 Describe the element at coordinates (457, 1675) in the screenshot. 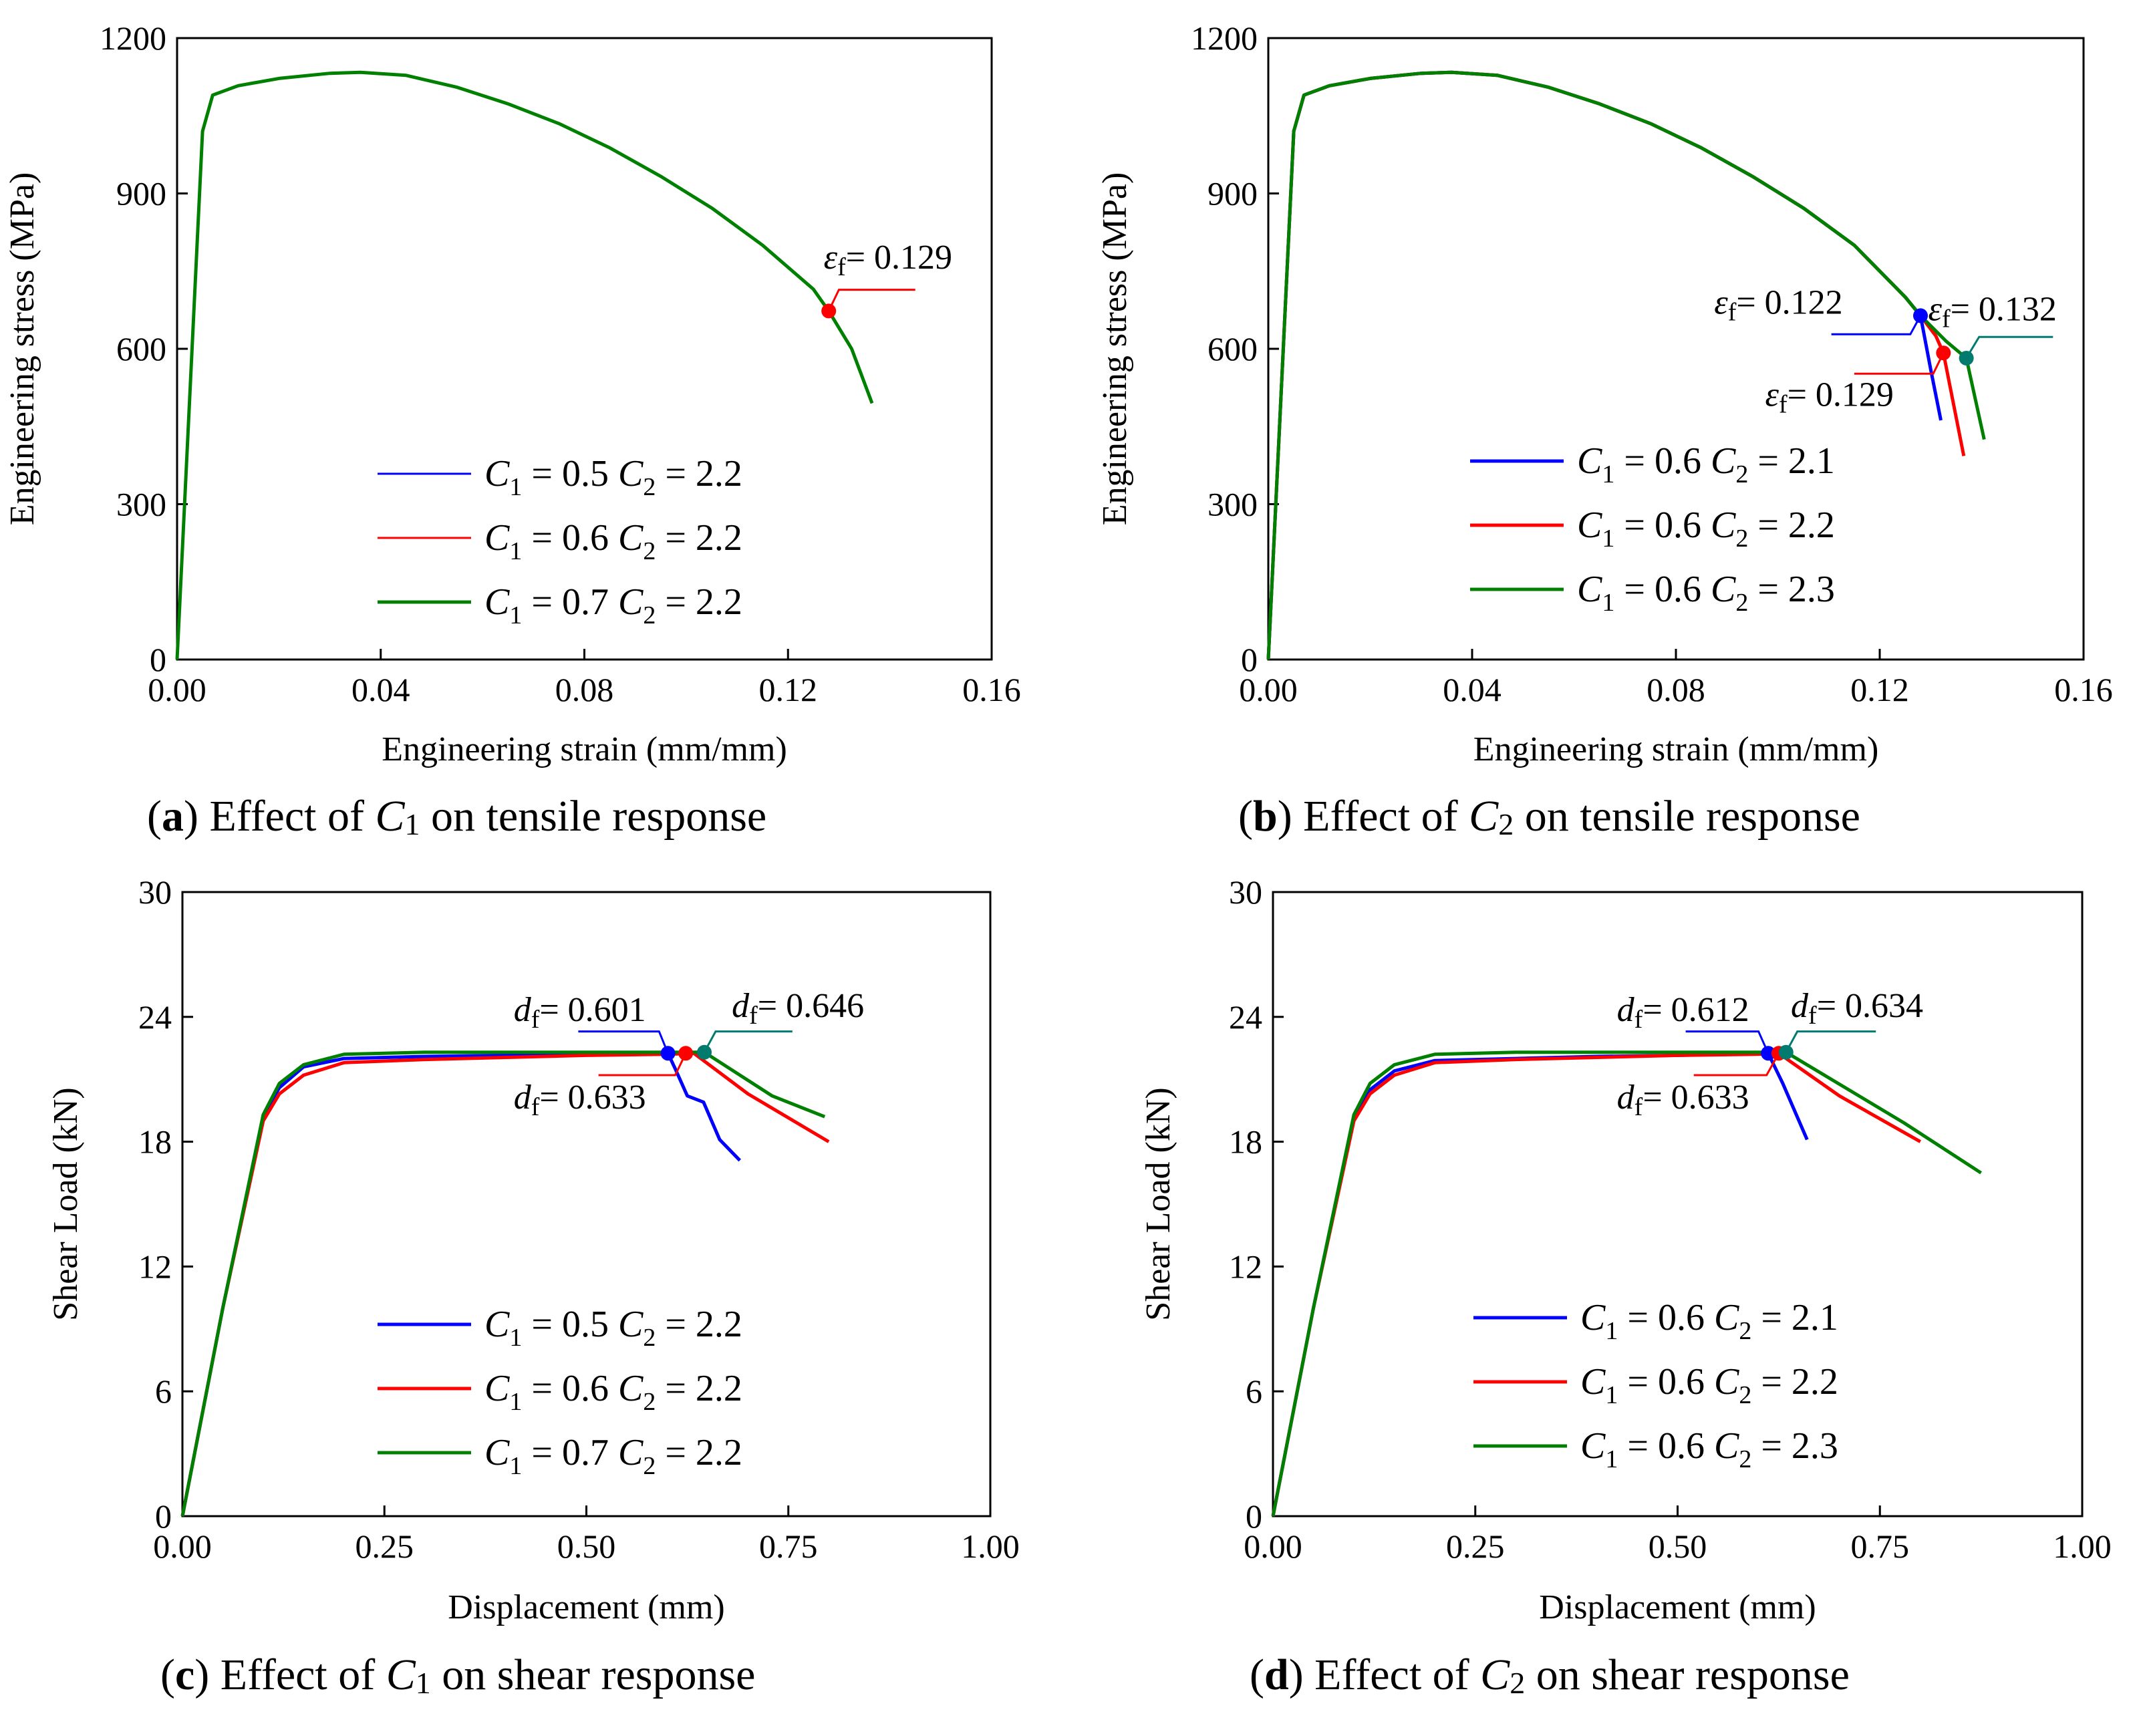

I see `panel-caption: (c) Effect of C1 on shear response` at that location.